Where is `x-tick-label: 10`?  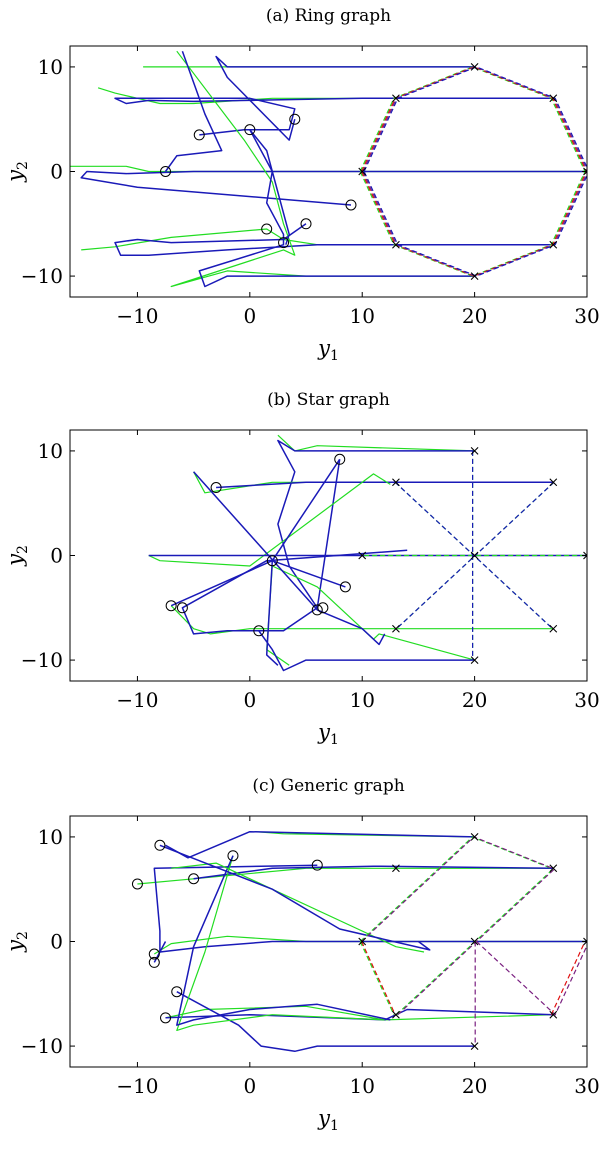 x-tick-label: 10 is located at coordinates (361, 1086).